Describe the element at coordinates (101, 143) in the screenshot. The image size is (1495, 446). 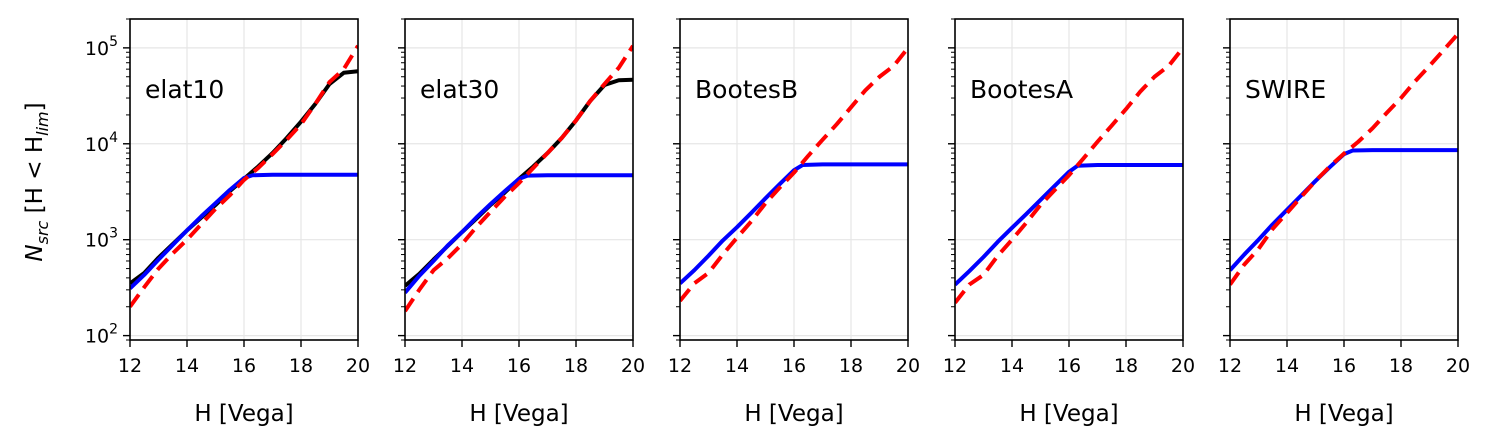
I see `y-tick-label: 10⁴` at that location.